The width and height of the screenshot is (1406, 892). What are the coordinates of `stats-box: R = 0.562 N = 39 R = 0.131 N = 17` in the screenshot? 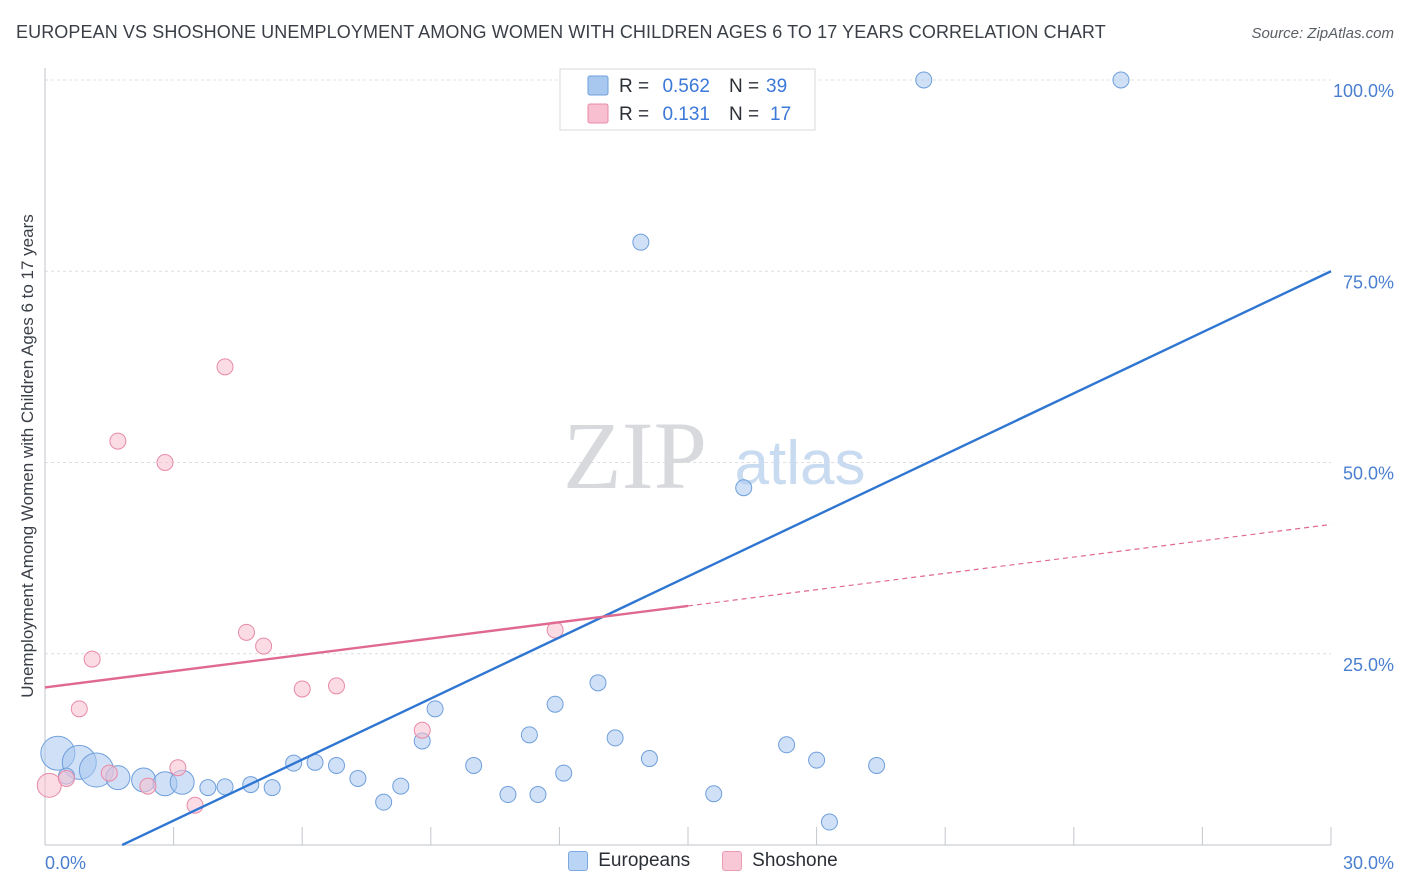 It's located at (687, 99).